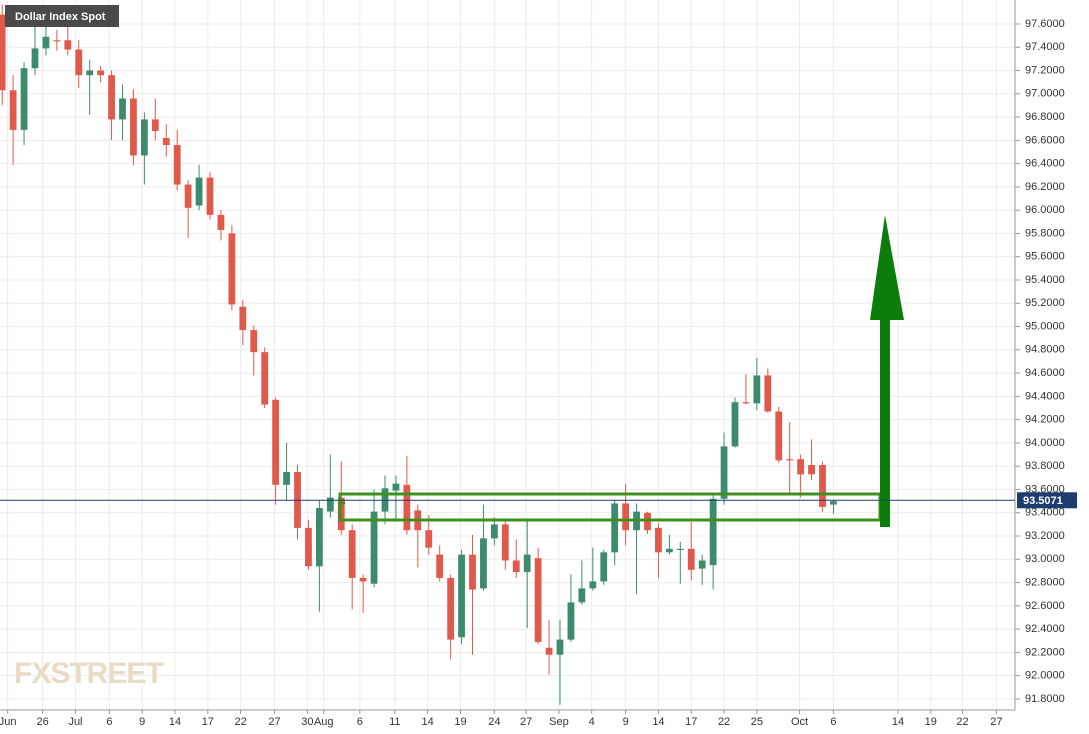  I want to click on y-tick-label: 95.2000, so click(1045, 303).